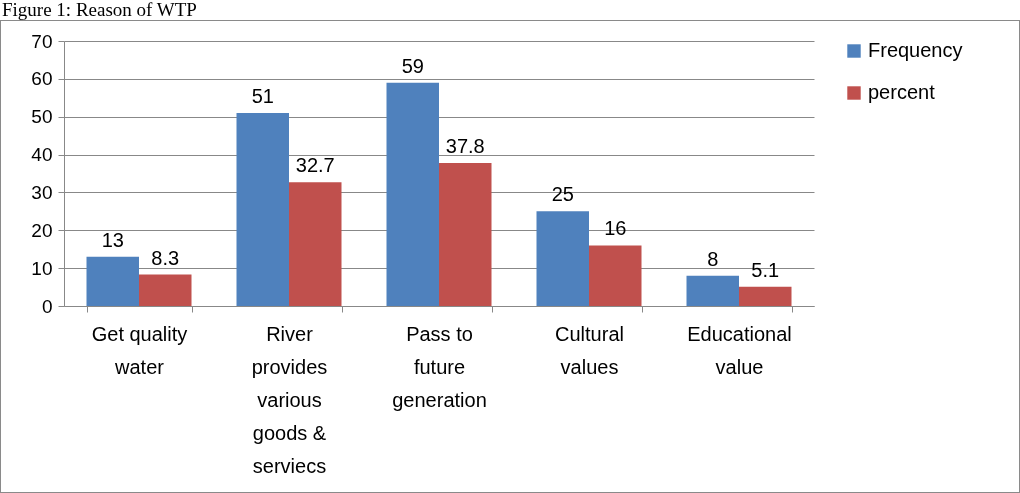  Describe the element at coordinates (42, 117) in the screenshot. I see `y-tick-label: 50` at that location.